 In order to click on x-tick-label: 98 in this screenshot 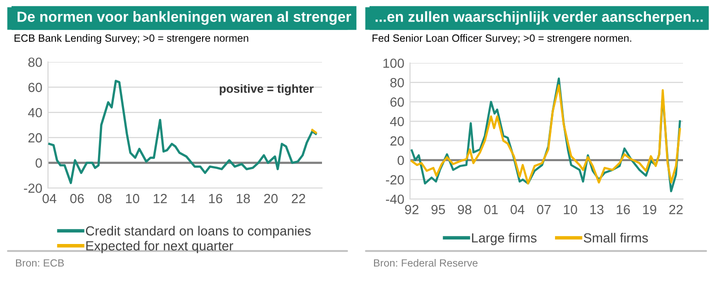, I will do `click(465, 209)`.